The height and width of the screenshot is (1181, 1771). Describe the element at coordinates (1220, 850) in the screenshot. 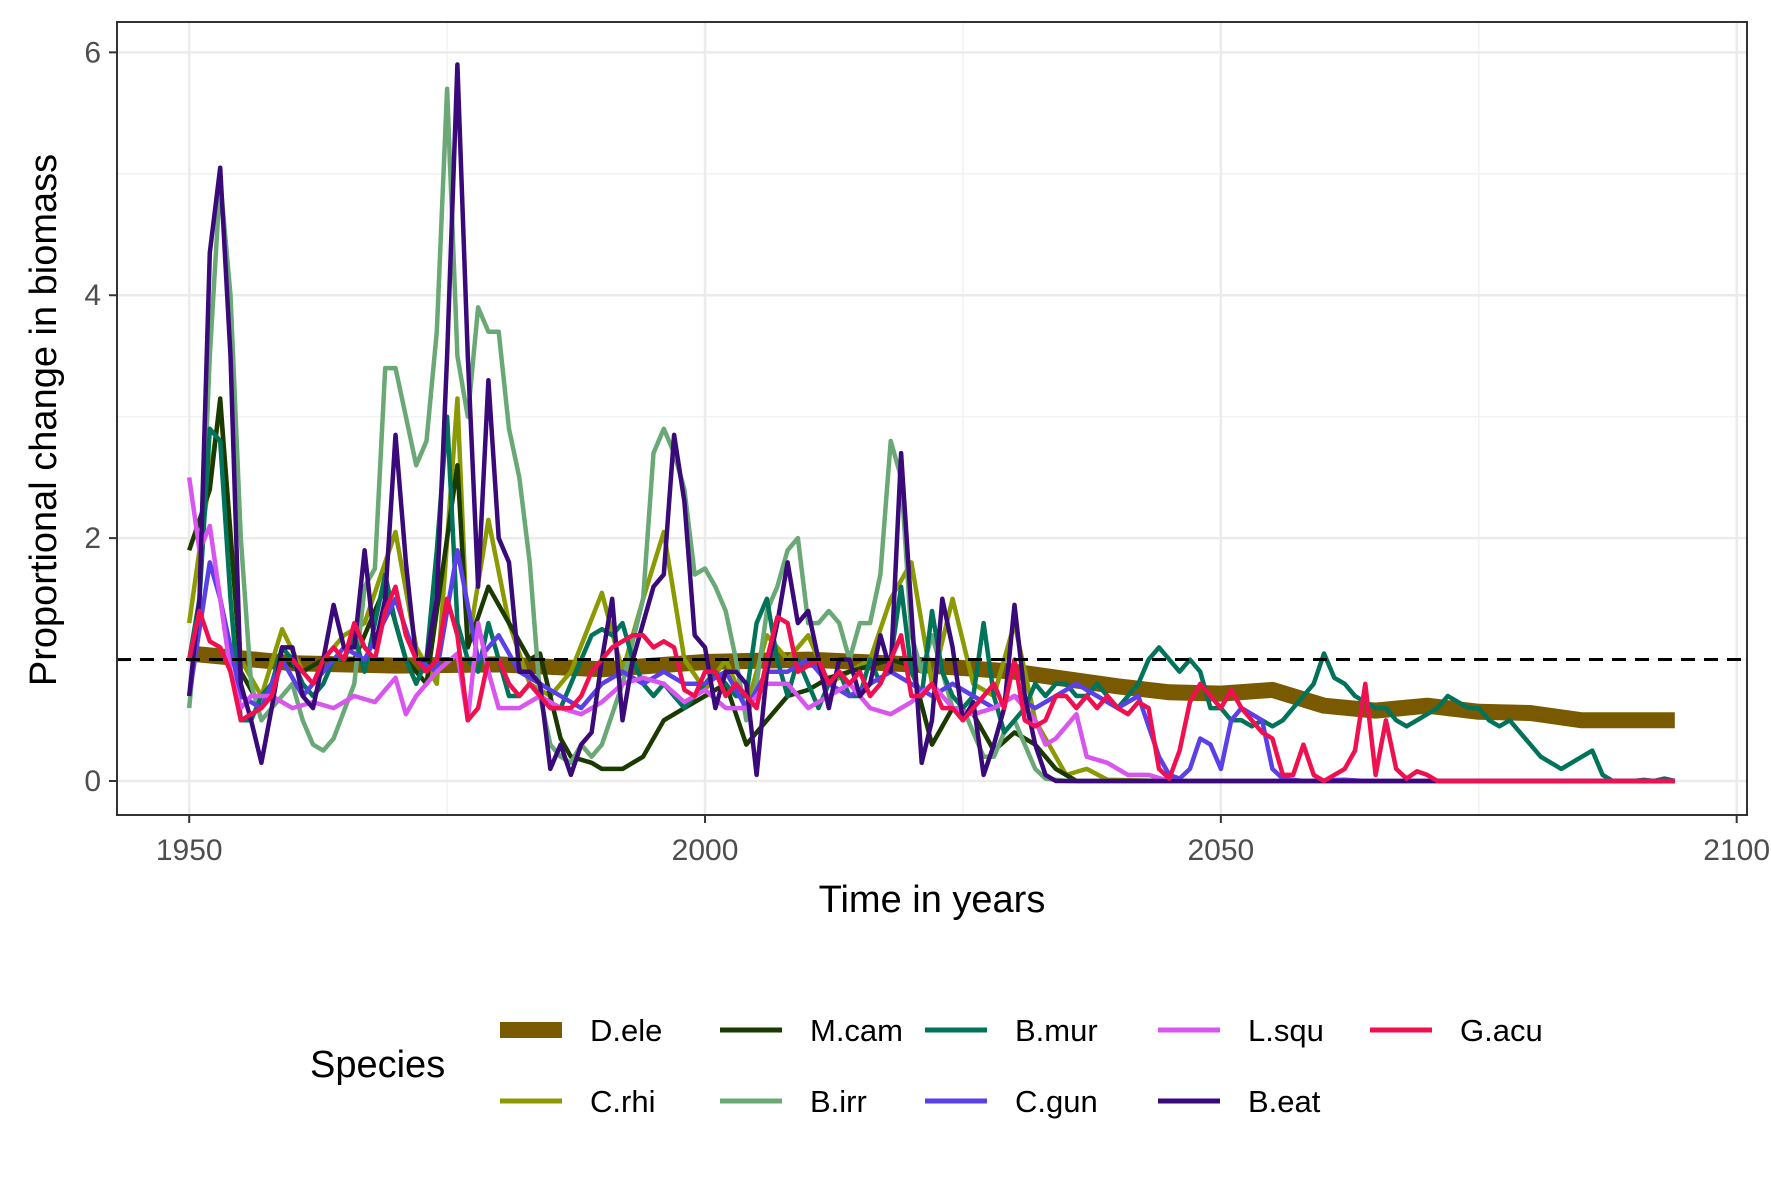

I see `x-tick-label: 2050` at that location.